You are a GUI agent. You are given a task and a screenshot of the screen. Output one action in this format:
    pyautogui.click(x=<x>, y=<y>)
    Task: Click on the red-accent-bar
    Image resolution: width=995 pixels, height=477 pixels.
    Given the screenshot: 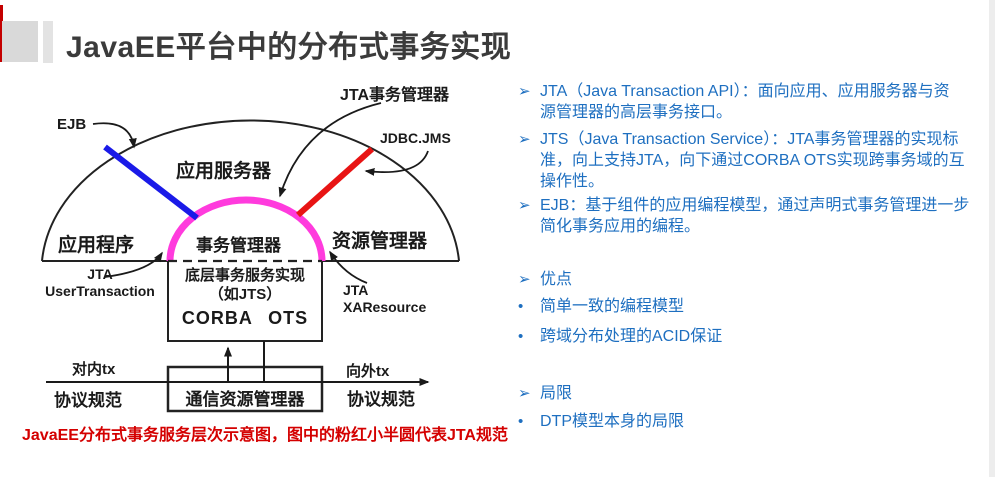 What is the action you would take?
    pyautogui.click(x=1, y=33)
    